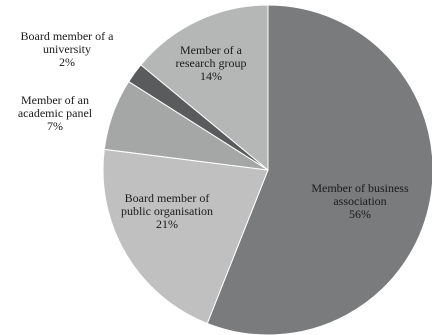 This screenshot has width=432, height=335. What do you see at coordinates (167, 224) in the screenshot?
I see `slice-label-line: 21%` at bounding box center [167, 224].